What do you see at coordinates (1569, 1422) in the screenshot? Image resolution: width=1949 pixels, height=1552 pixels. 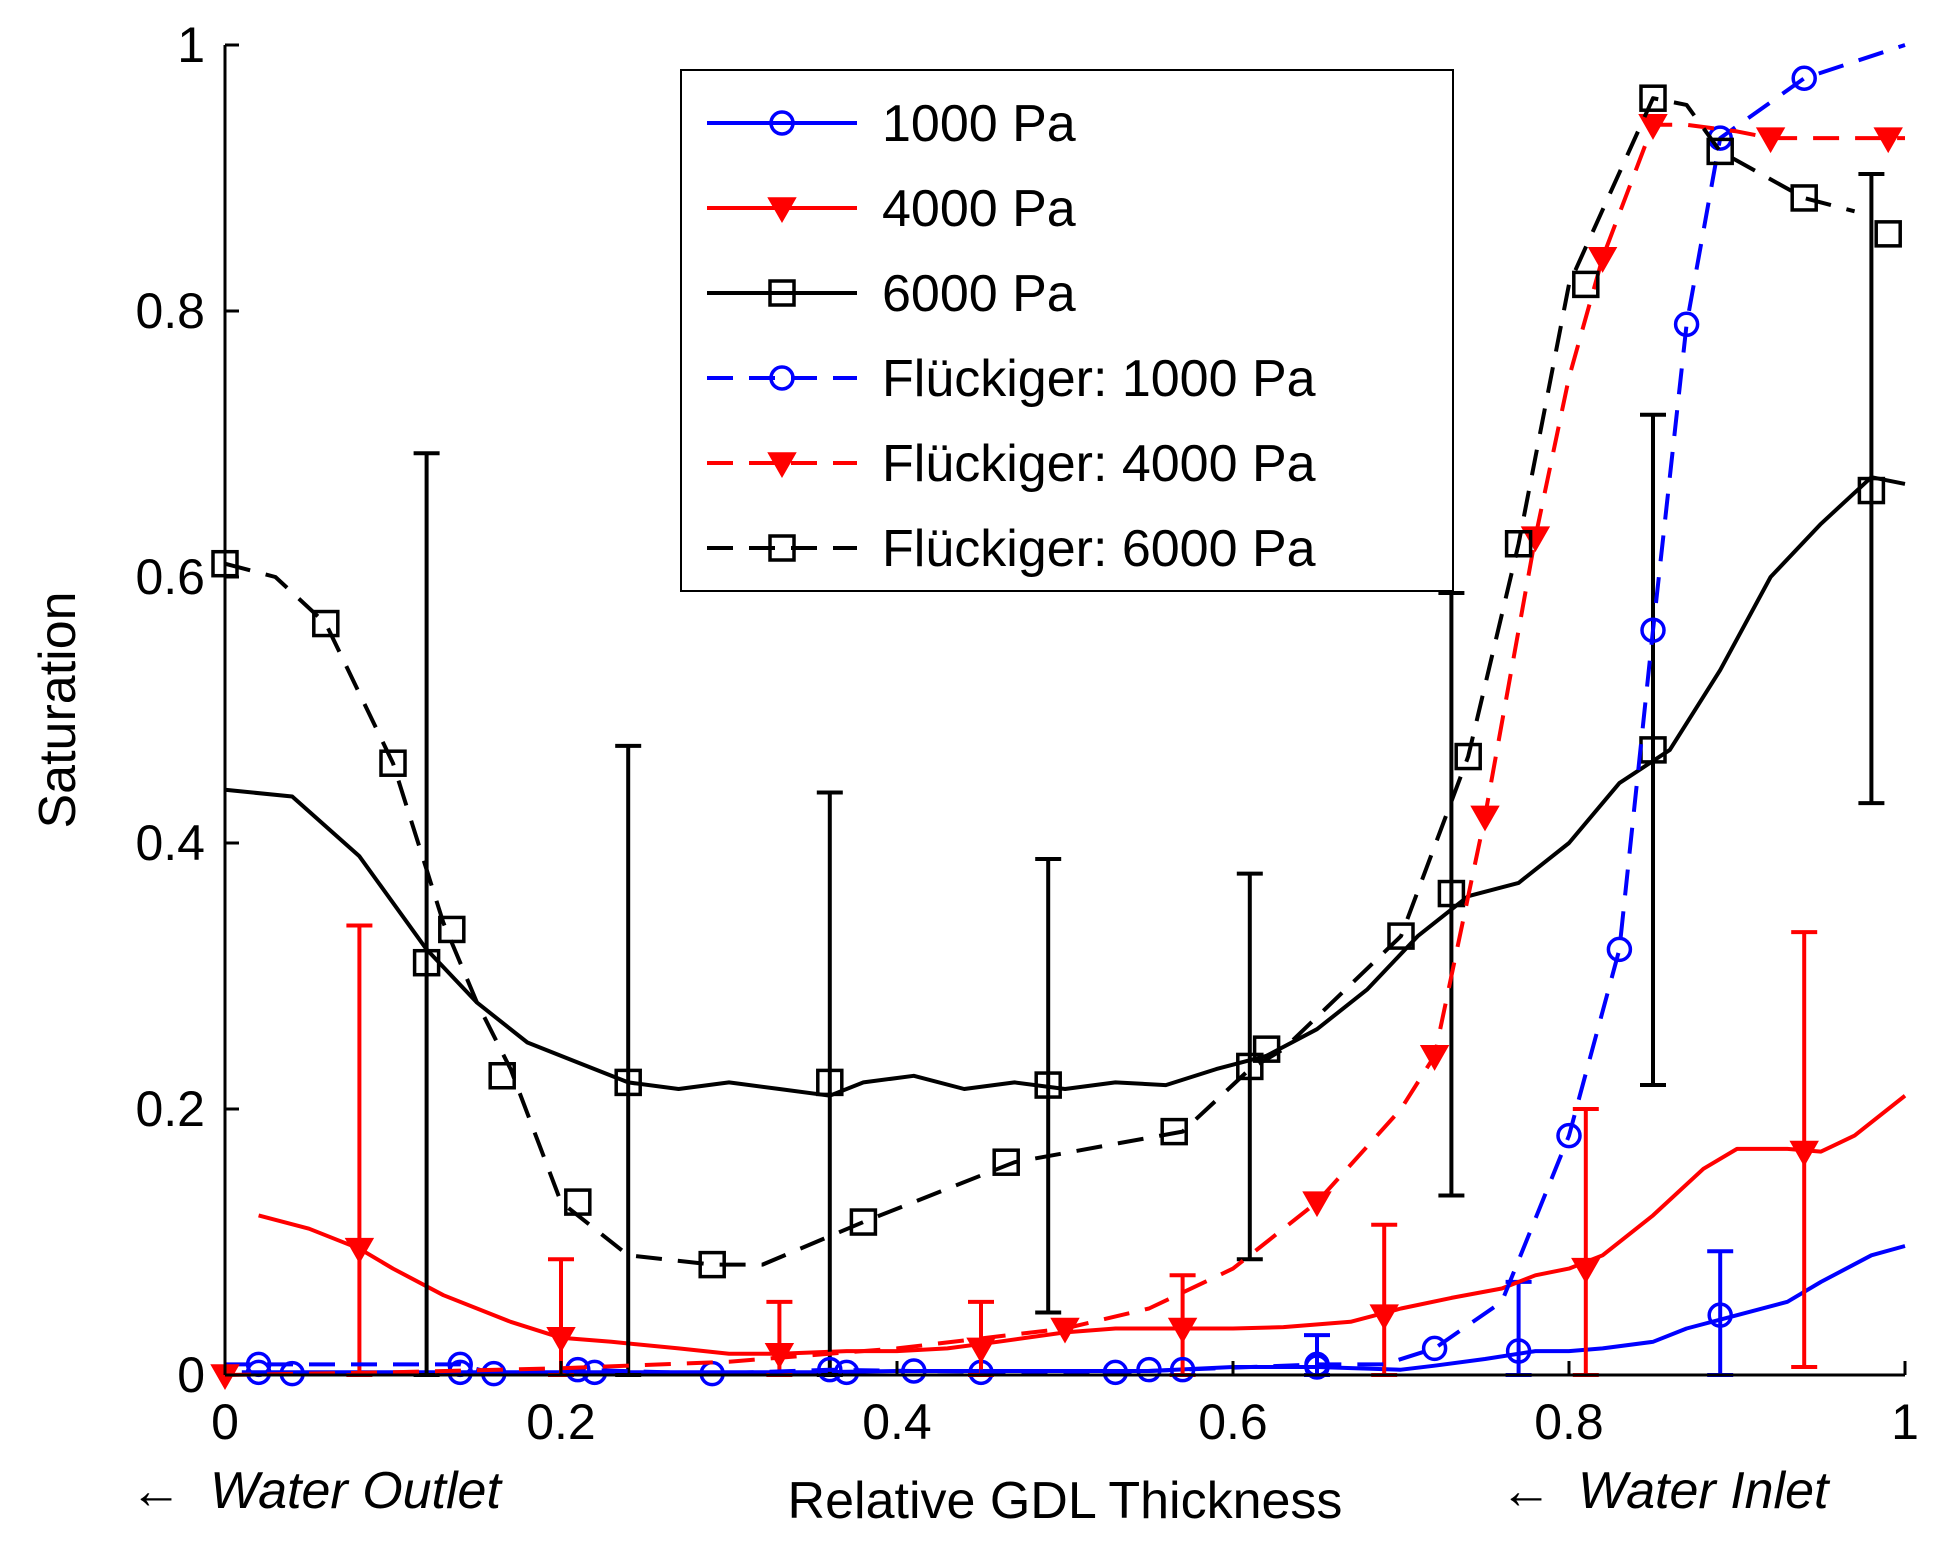 I see `x-tick-label: 0.8` at bounding box center [1569, 1422].